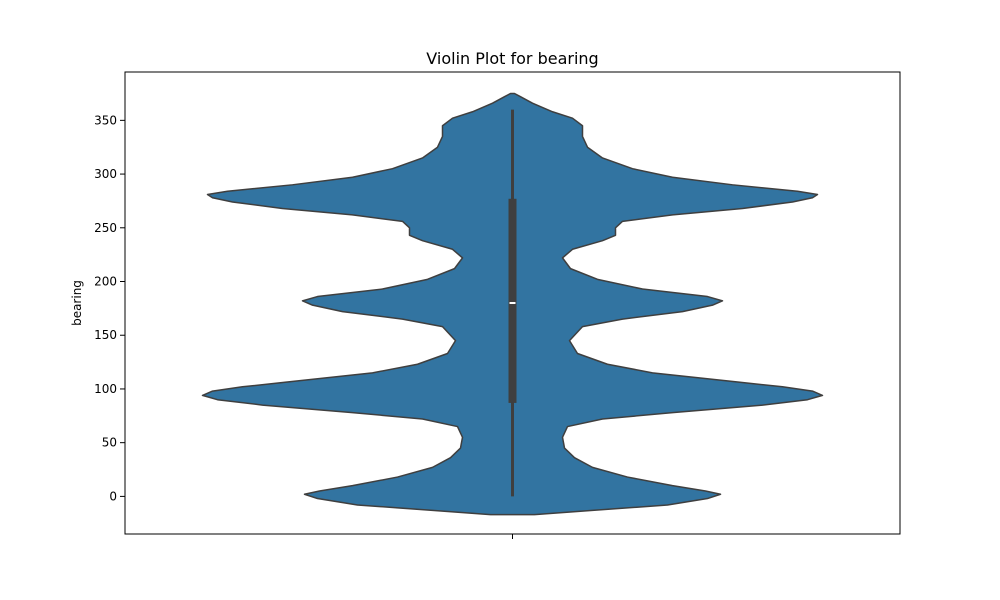 Image resolution: width=1000 pixels, height=600 pixels. What do you see at coordinates (77, 303) in the screenshot?
I see `y-axis-label: bearing` at bounding box center [77, 303].